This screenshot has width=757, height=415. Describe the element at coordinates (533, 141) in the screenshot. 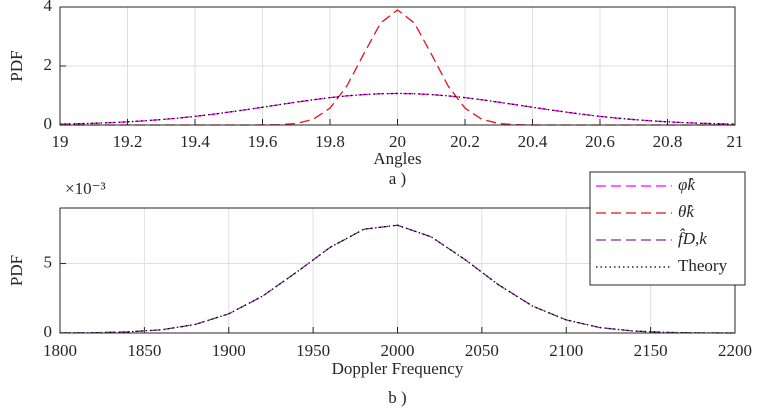

I see `x-tick-label: 20.4` at that location.